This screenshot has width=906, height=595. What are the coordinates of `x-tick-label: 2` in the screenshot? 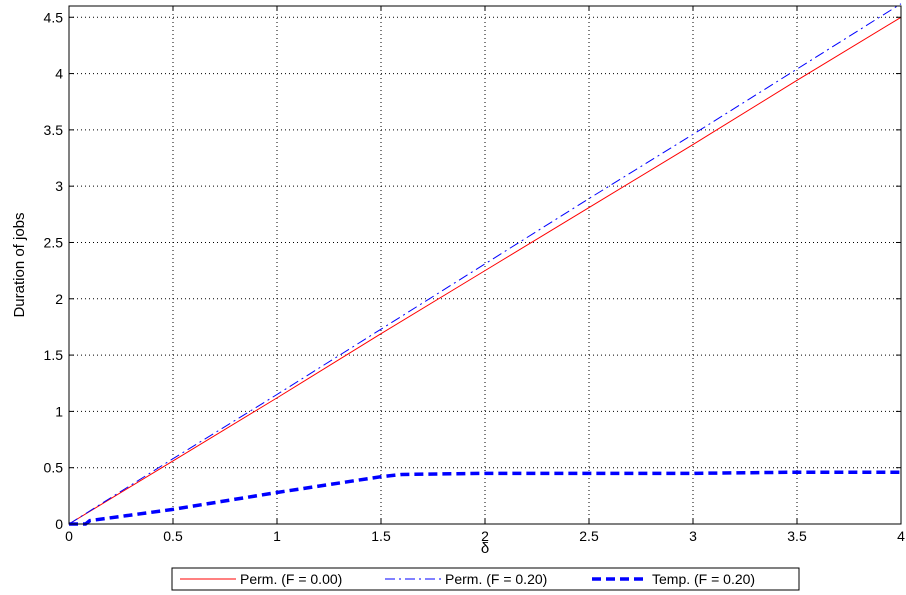 It's located at (485, 536).